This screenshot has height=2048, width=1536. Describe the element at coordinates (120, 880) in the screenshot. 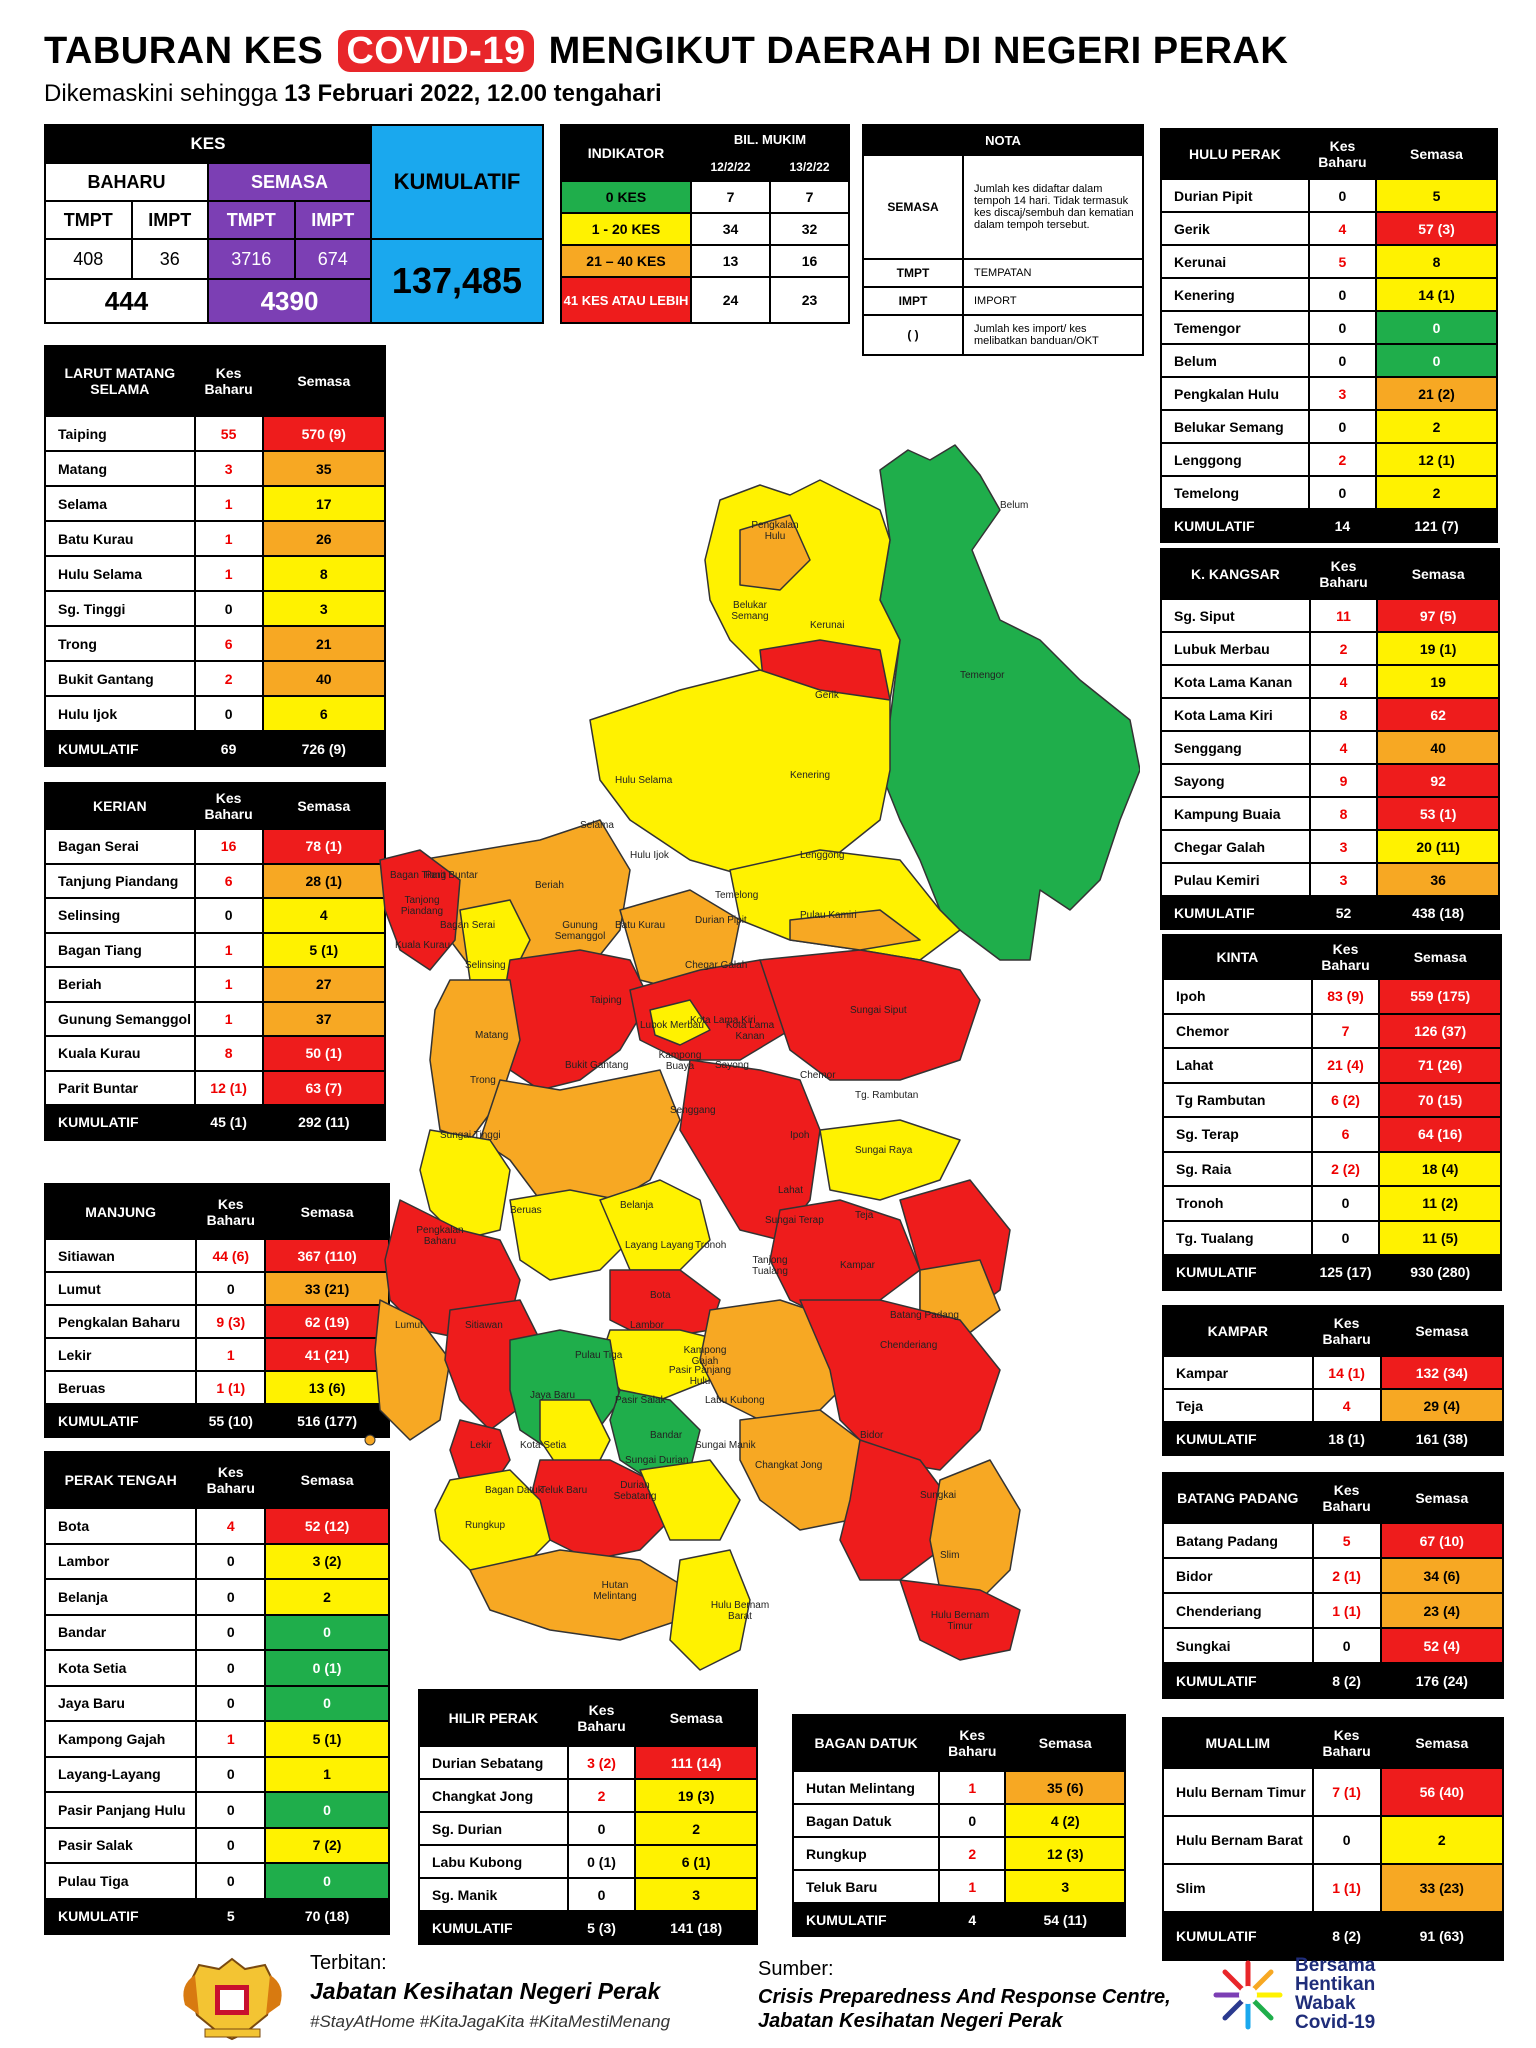

I see `mukim-name: Tanjung Piandang` at that location.